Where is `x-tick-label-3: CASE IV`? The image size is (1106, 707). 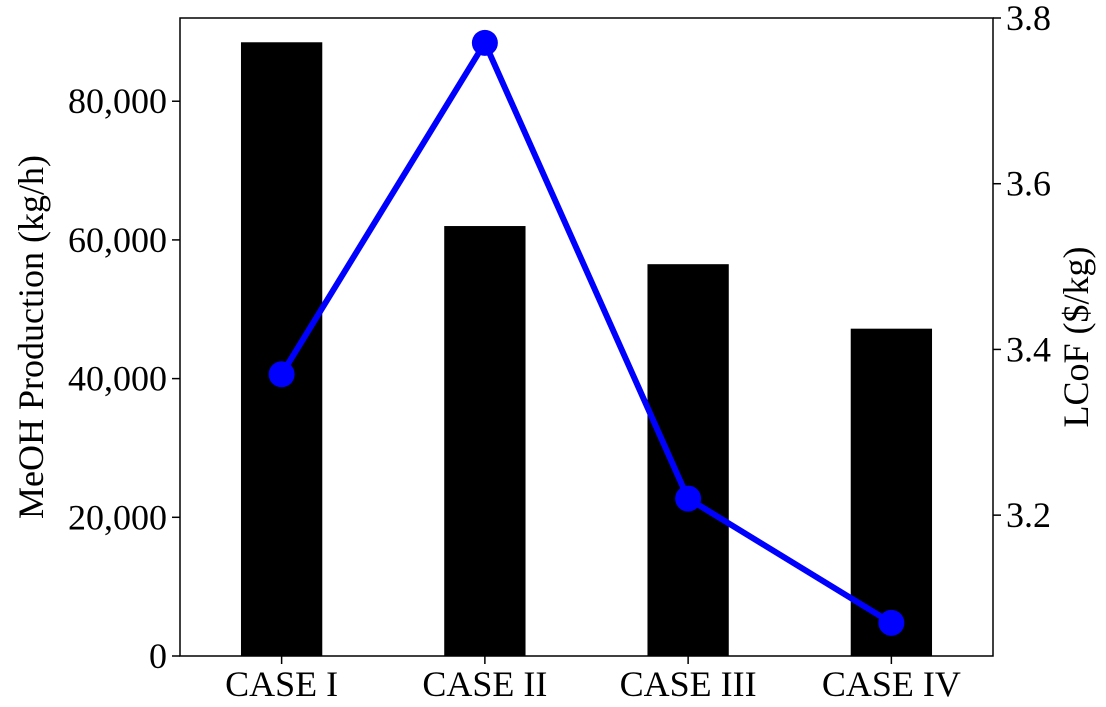
x-tick-label-3: CASE IV is located at coordinates (891, 684).